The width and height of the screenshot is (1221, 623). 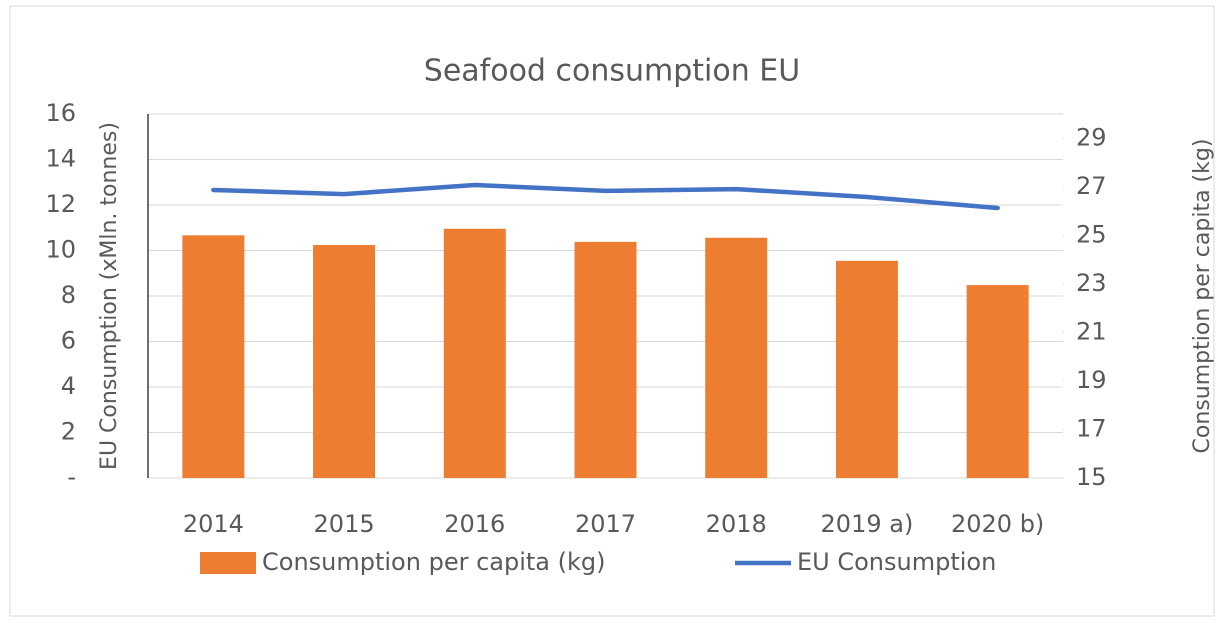 What do you see at coordinates (1091, 283) in the screenshot?
I see `y2-tick-label: 23` at bounding box center [1091, 283].